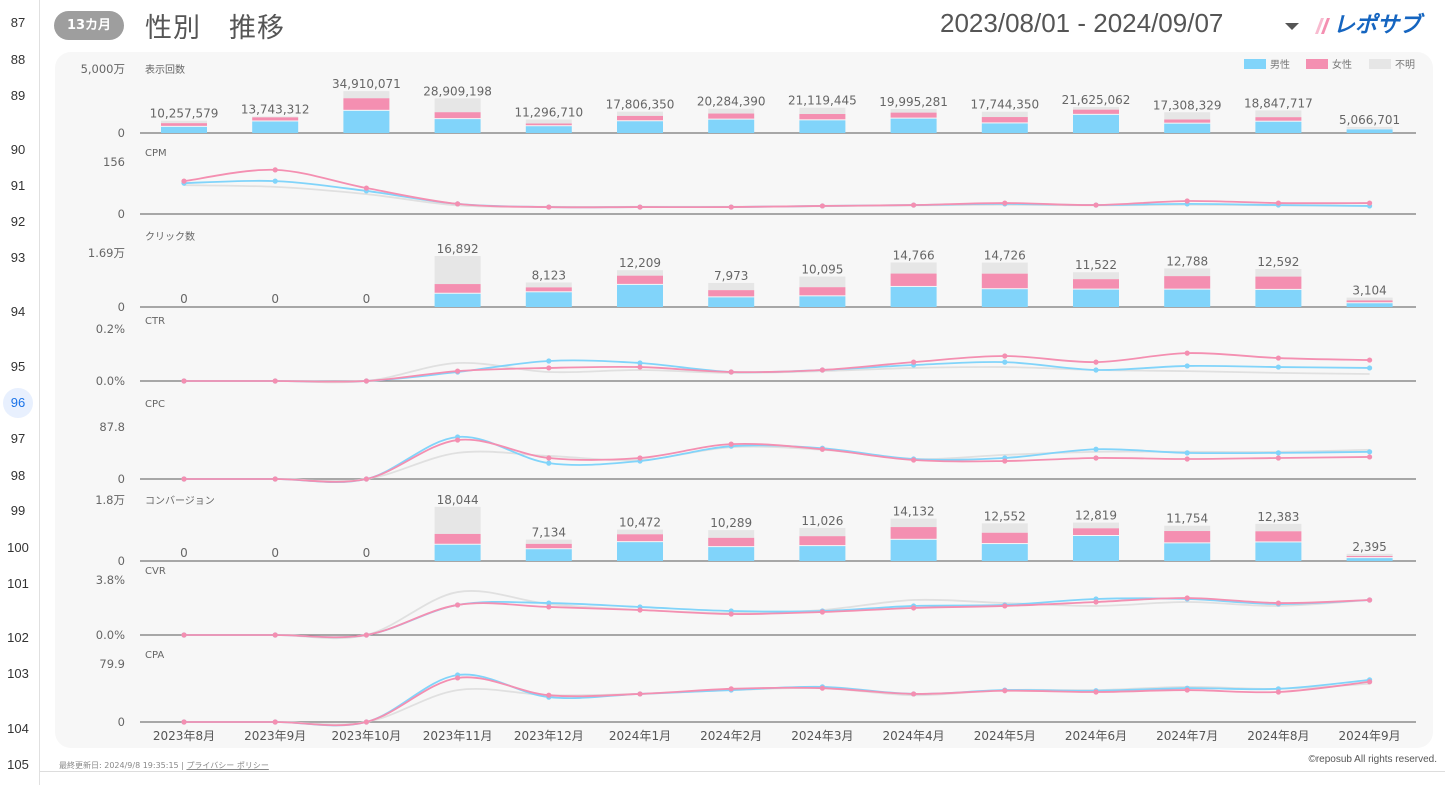 The width and height of the screenshot is (1445, 785). What do you see at coordinates (18, 673) in the screenshot?
I see `row-number: 103` at bounding box center [18, 673].